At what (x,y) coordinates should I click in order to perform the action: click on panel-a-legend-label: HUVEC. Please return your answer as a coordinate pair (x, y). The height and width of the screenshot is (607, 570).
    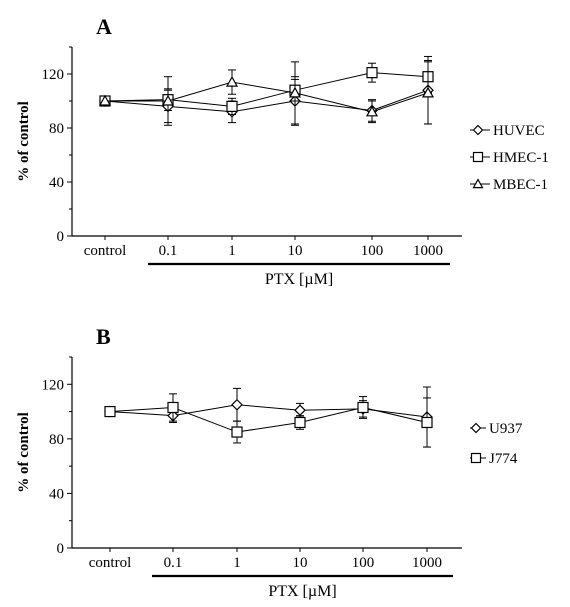
    Looking at the image, I should click on (519, 131).